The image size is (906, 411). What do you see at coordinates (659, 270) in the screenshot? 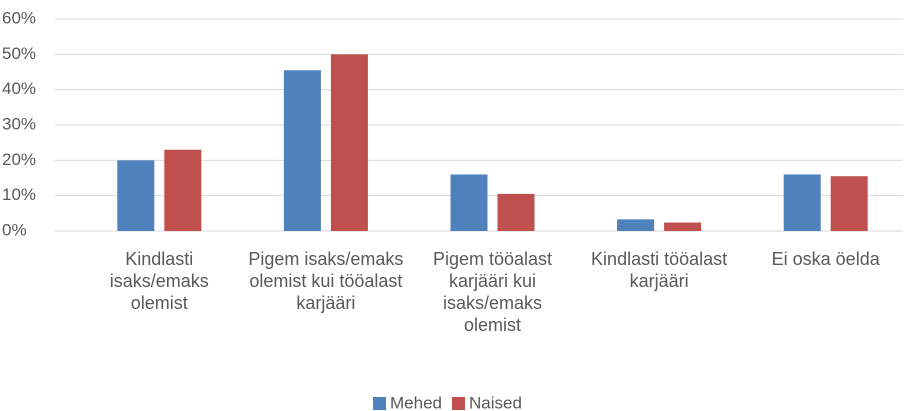
I see `x-tick-label: Kindlasti tööalast karjääri` at bounding box center [659, 270].